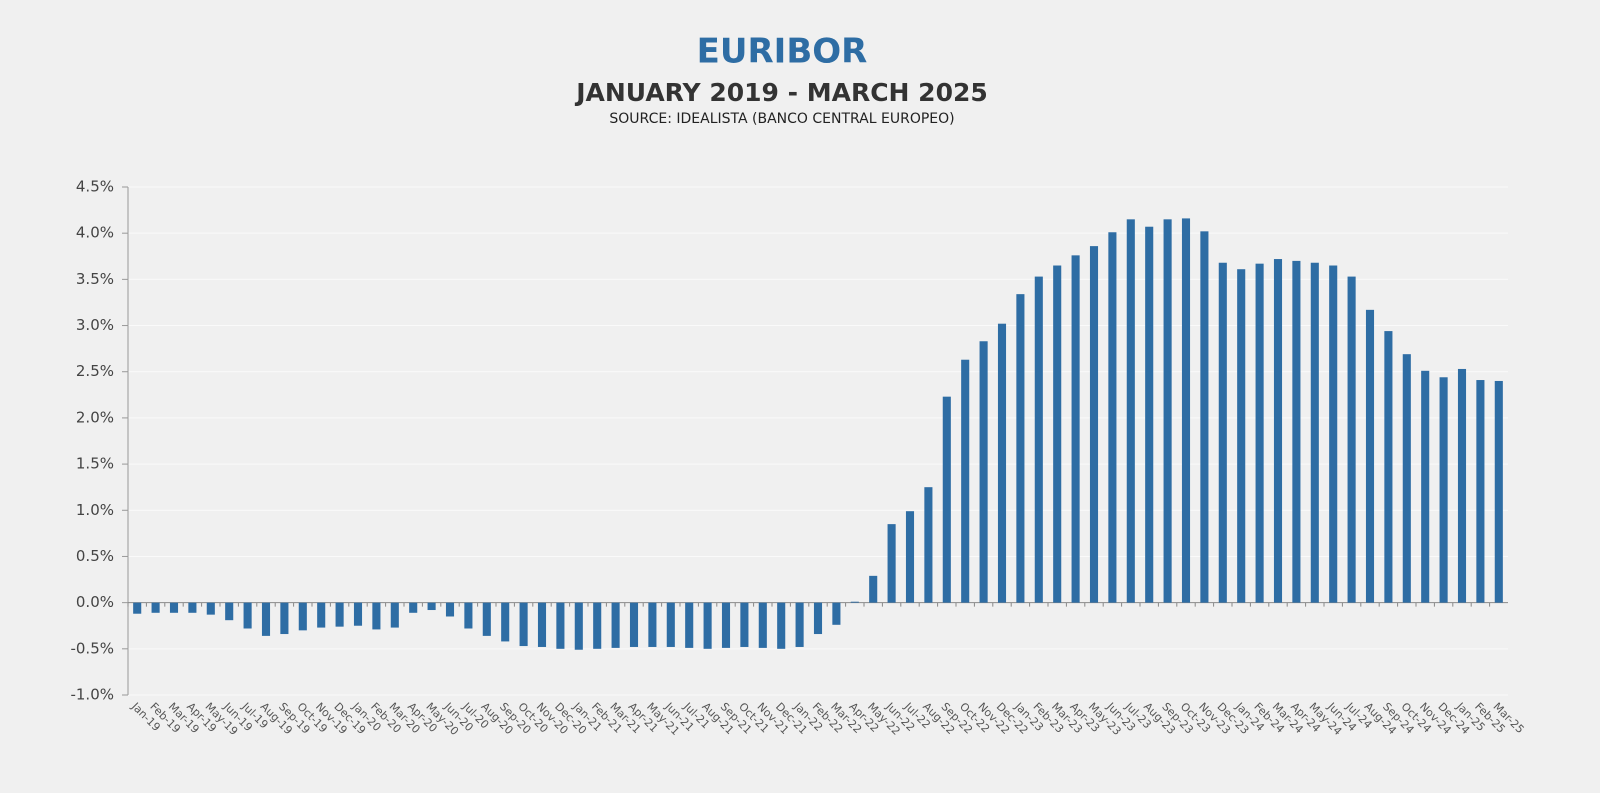  What do you see at coordinates (95, 556) in the screenshot?
I see `y-tick-label: 0.5%` at bounding box center [95, 556].